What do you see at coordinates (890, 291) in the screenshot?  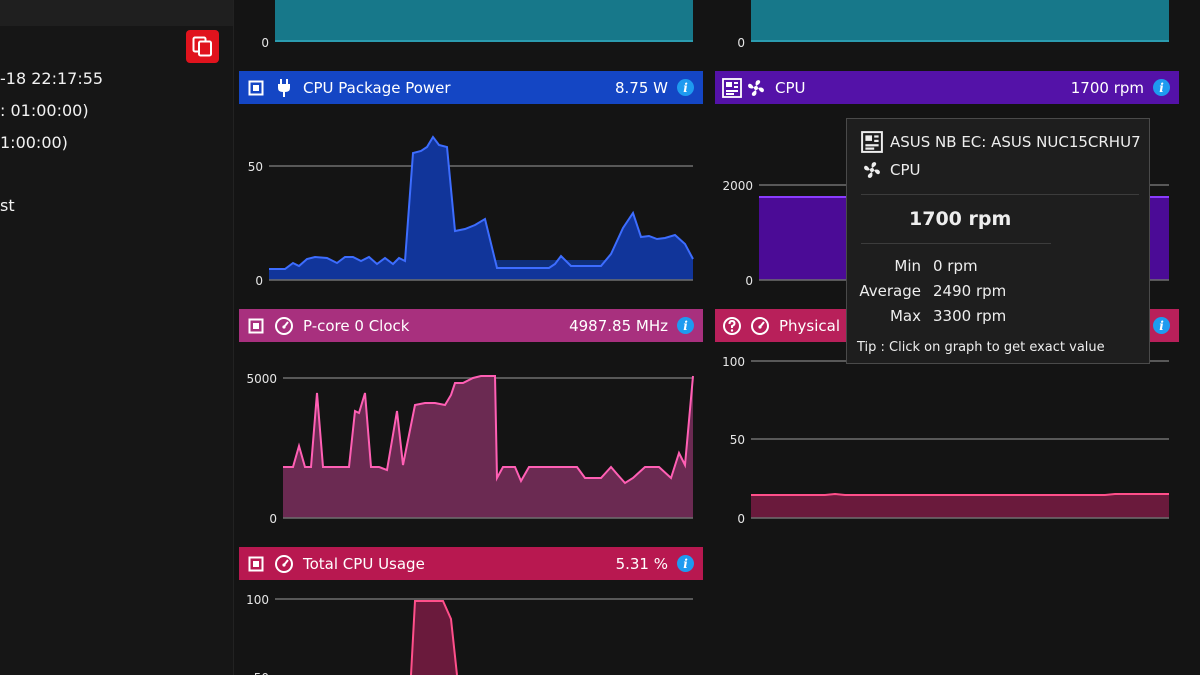 I see `average-label: Average` at bounding box center [890, 291].